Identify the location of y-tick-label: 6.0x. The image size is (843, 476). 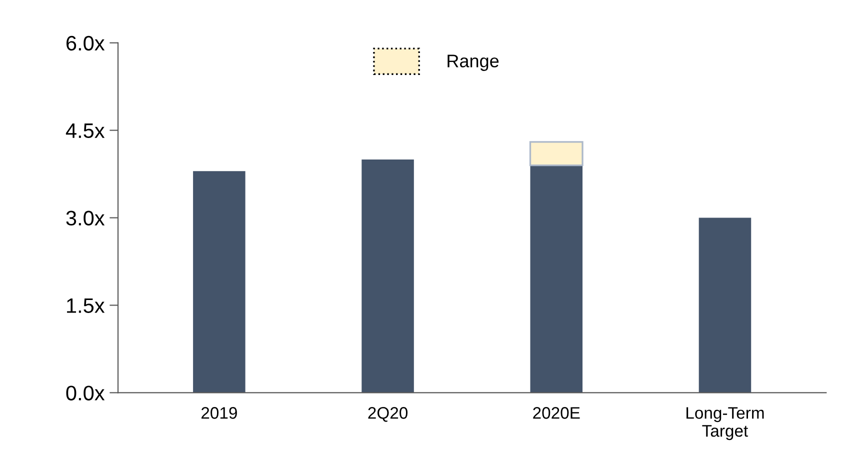
(85, 43).